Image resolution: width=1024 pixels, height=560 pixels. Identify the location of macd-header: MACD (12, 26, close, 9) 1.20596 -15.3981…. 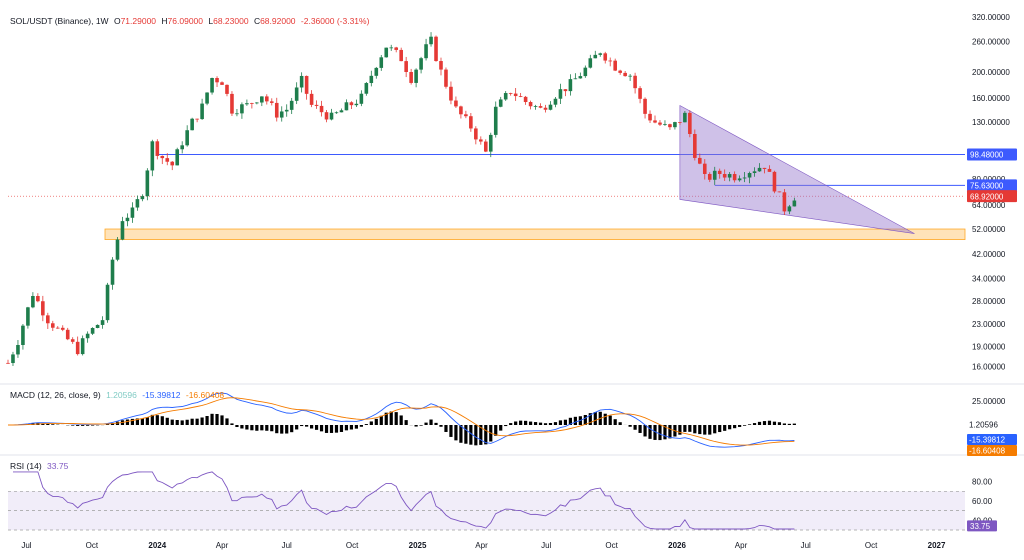
(118, 395).